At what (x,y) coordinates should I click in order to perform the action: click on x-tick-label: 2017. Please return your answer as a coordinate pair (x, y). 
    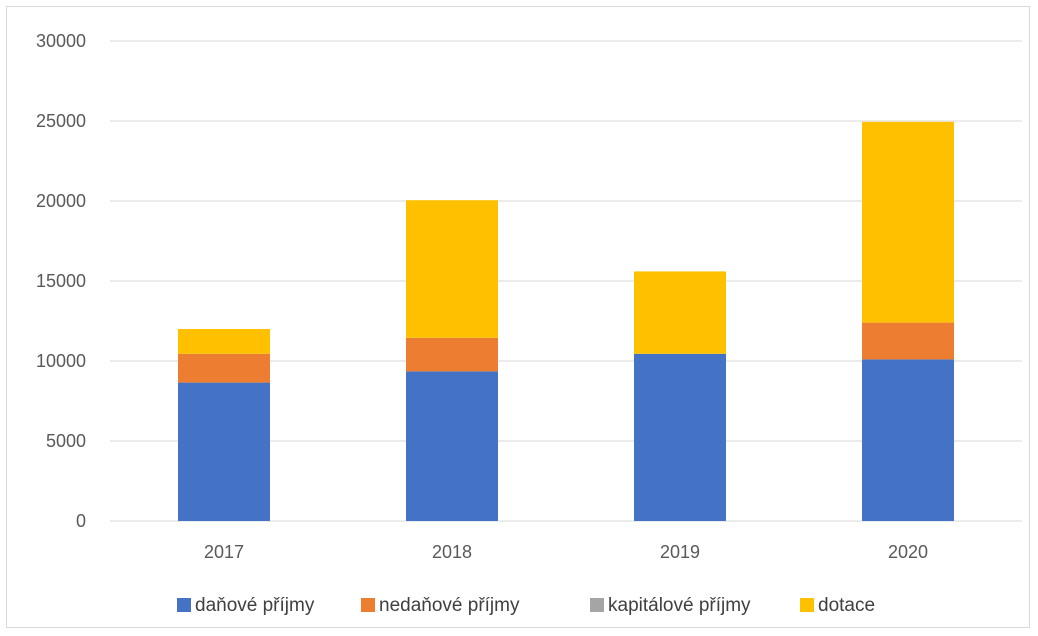
    Looking at the image, I should click on (224, 552).